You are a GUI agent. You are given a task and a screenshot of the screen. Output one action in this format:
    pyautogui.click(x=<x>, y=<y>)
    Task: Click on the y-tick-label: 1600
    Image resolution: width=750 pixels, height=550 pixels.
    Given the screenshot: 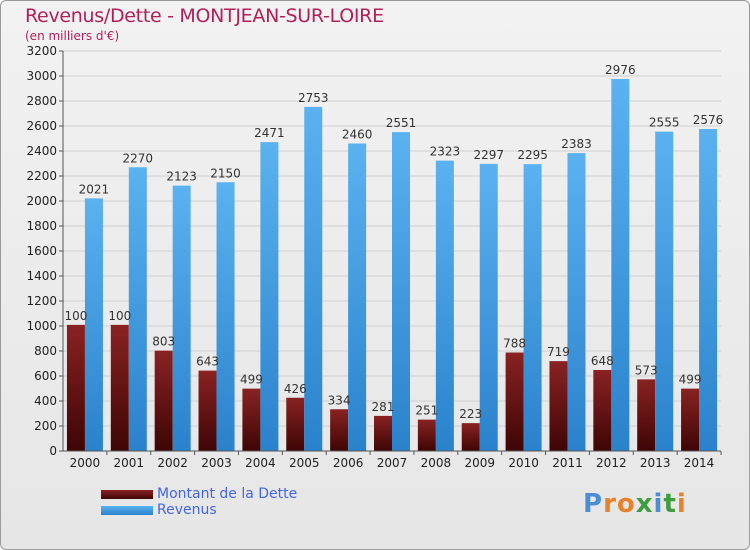 What is the action you would take?
    pyautogui.click(x=41, y=251)
    